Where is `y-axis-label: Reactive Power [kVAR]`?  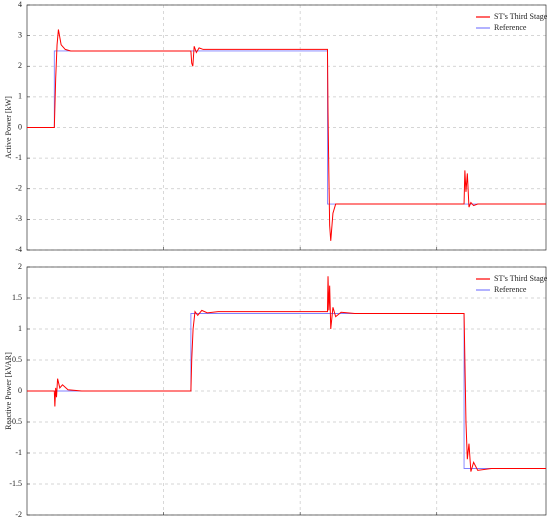
y-axis-label: Reactive Power [kVAR] is located at coordinates (8, 391).